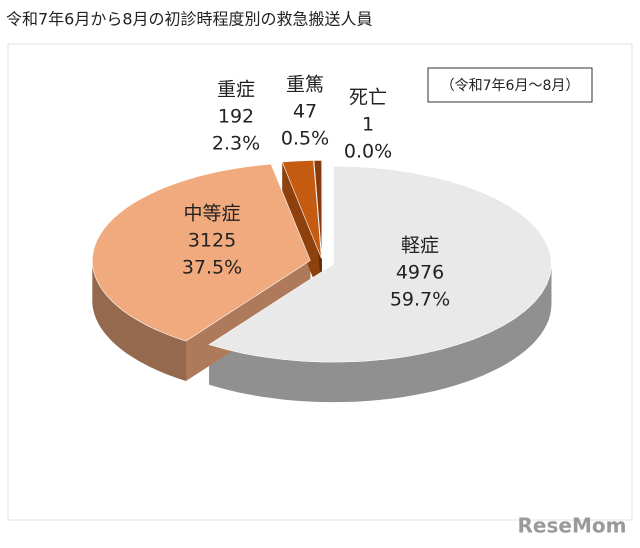 This screenshot has width=640, height=548. What do you see at coordinates (211, 214) in the screenshot?
I see `slice-label: 中等症` at bounding box center [211, 214].